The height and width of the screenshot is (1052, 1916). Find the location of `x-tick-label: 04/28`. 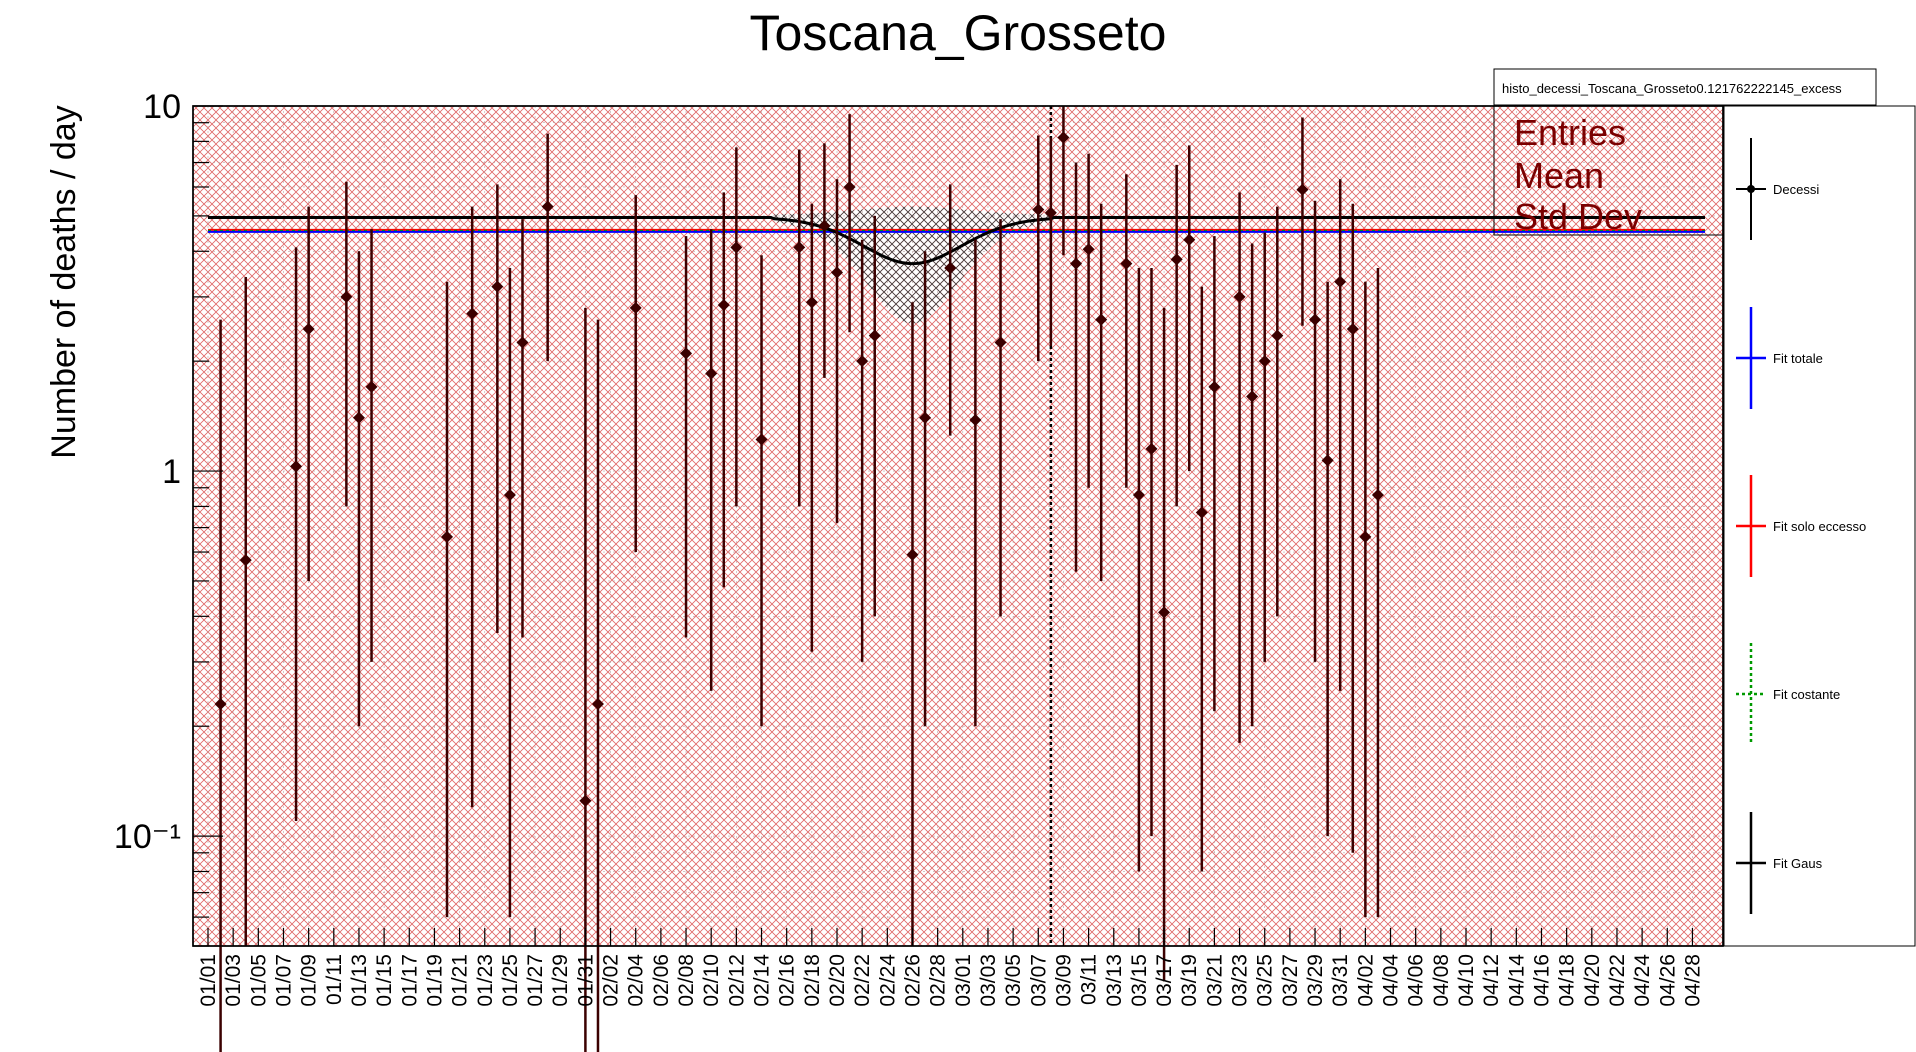

x-tick-label: 04/28 is located at coordinates (1692, 980).